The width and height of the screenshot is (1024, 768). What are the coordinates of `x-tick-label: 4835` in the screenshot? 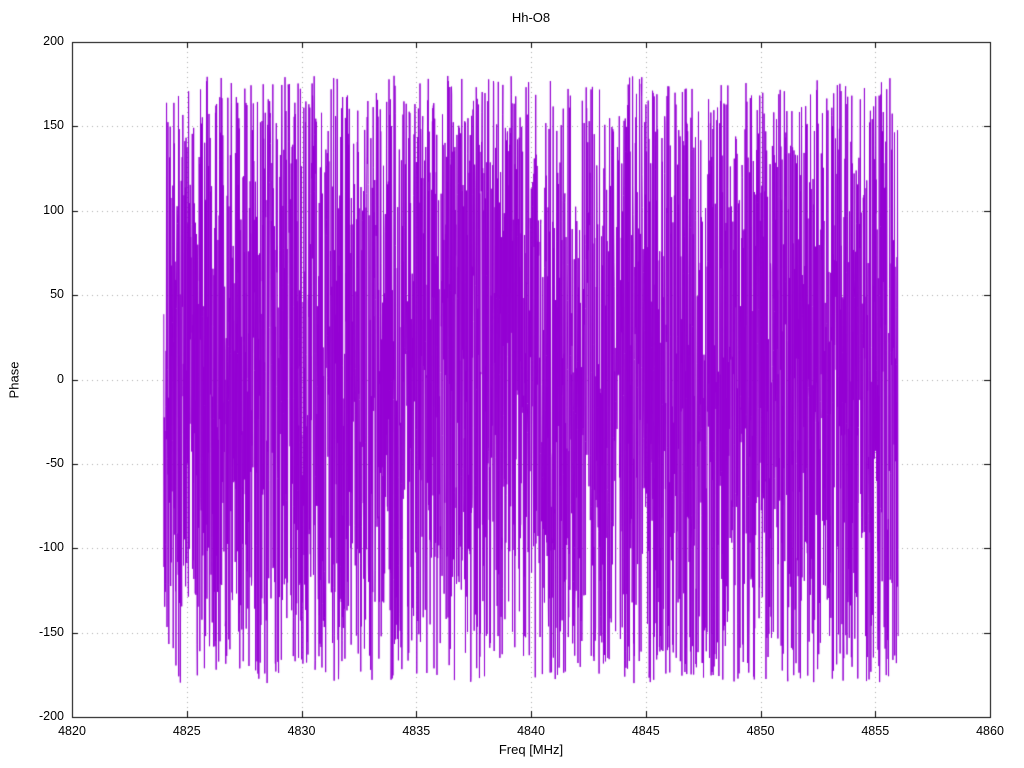 It's located at (416, 731).